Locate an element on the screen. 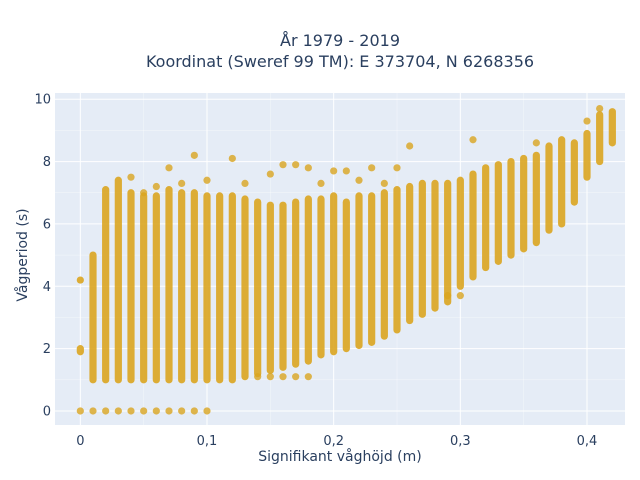  y-tick-label: 2 is located at coordinates (47, 349).